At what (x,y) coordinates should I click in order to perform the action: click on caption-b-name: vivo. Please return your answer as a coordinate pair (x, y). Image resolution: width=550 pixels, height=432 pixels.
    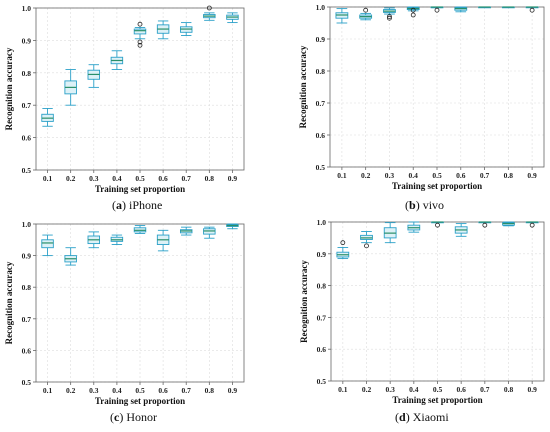
    Looking at the image, I should click on (433, 205).